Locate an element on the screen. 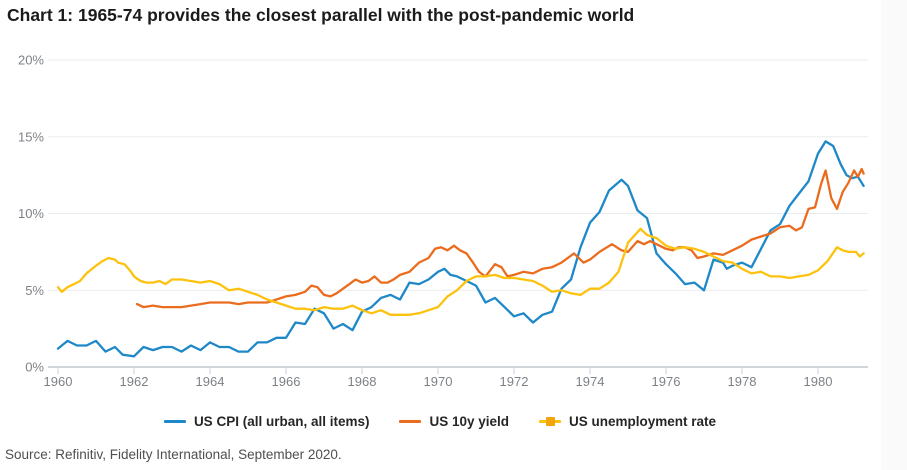 The height and width of the screenshot is (470, 907). legend-line-marker-us-unemployment is located at coordinates (550, 421).